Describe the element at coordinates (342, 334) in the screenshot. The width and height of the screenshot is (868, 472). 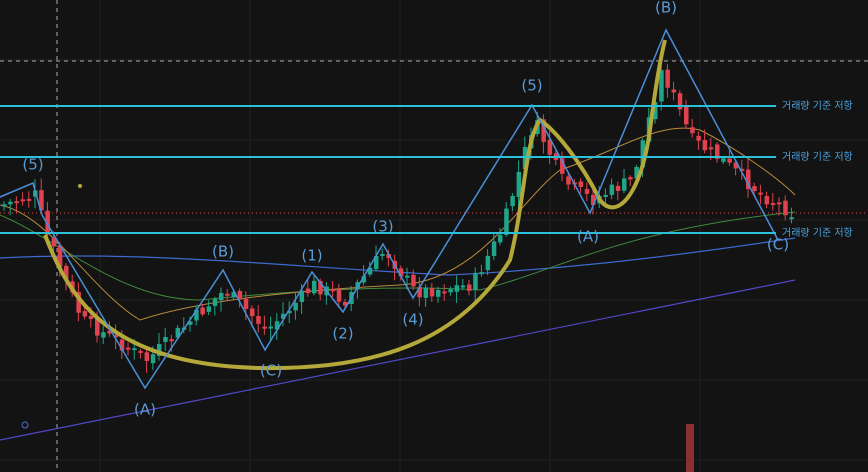
I see `wave-label: (2)` at that location.